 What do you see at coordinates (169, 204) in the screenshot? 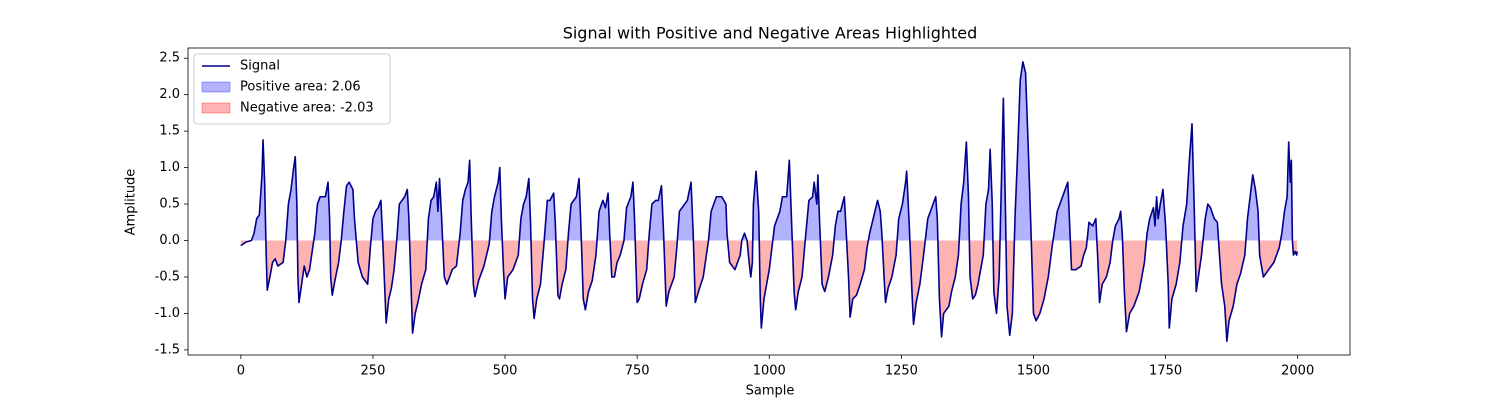
I see `y-tick-label: 0.5` at bounding box center [169, 204].